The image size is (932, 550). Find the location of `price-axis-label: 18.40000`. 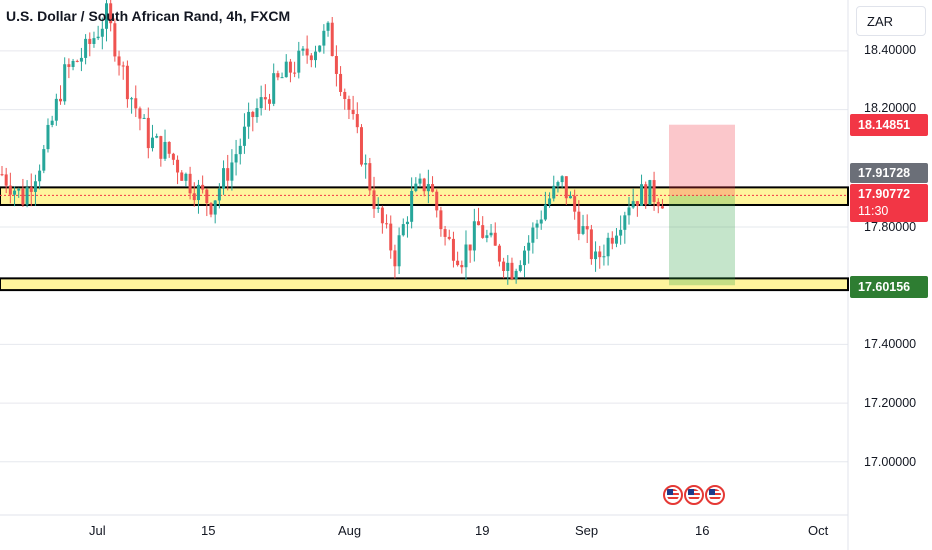

price-axis-label: 18.40000 is located at coordinates (890, 50).